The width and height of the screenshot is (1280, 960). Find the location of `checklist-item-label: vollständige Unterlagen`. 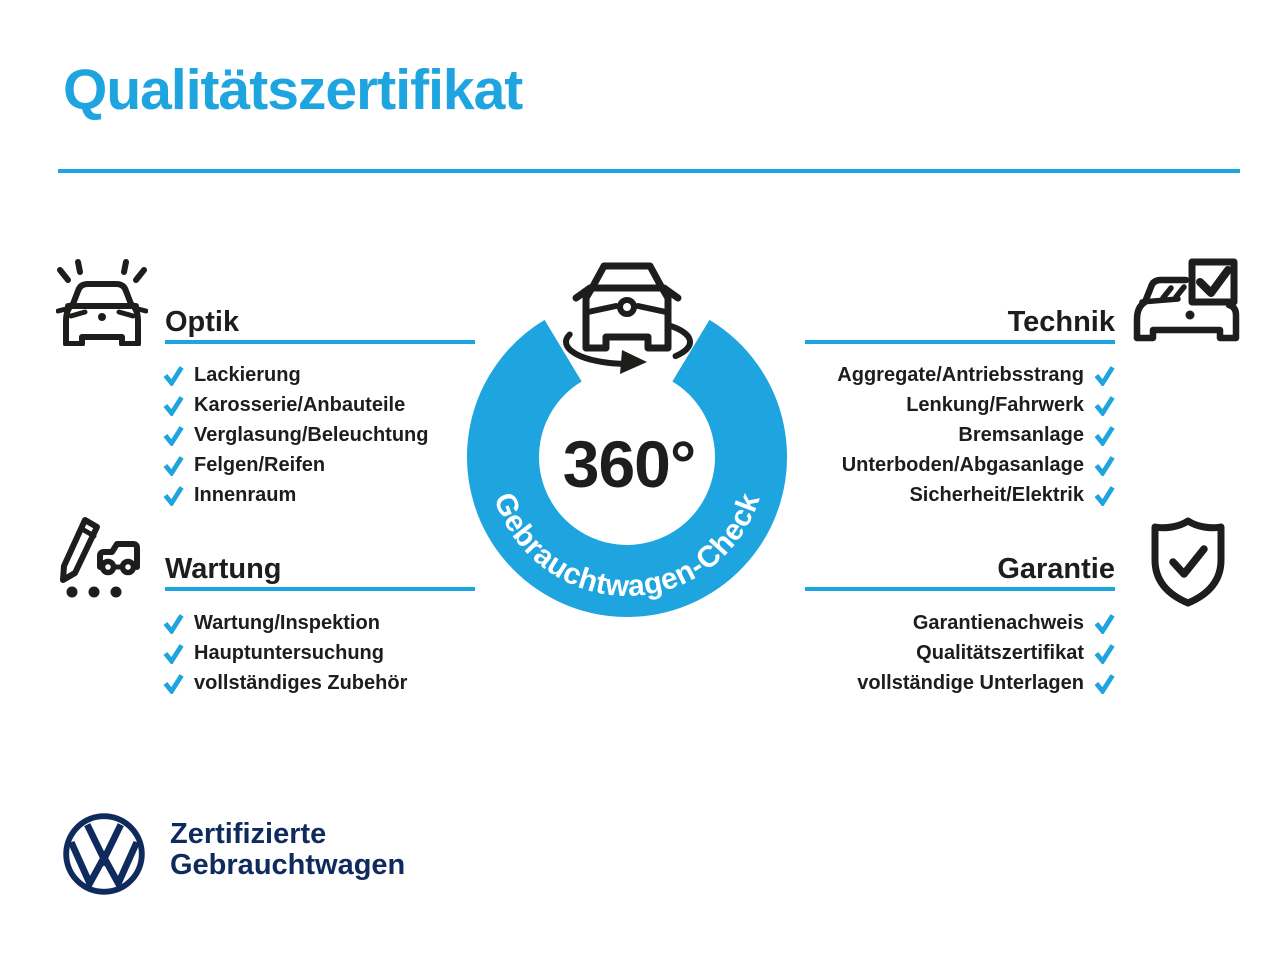

checklist-item-label: vollständige Unterlagen is located at coordinates (970, 682).